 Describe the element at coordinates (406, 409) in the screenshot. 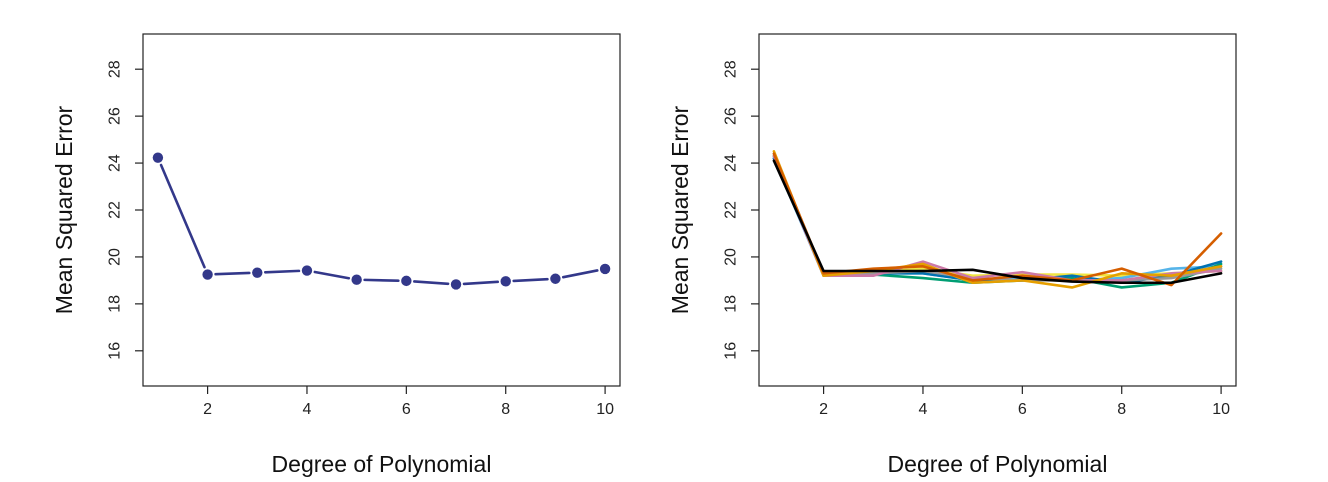

I see `x-tick-label-left-6: 6` at that location.